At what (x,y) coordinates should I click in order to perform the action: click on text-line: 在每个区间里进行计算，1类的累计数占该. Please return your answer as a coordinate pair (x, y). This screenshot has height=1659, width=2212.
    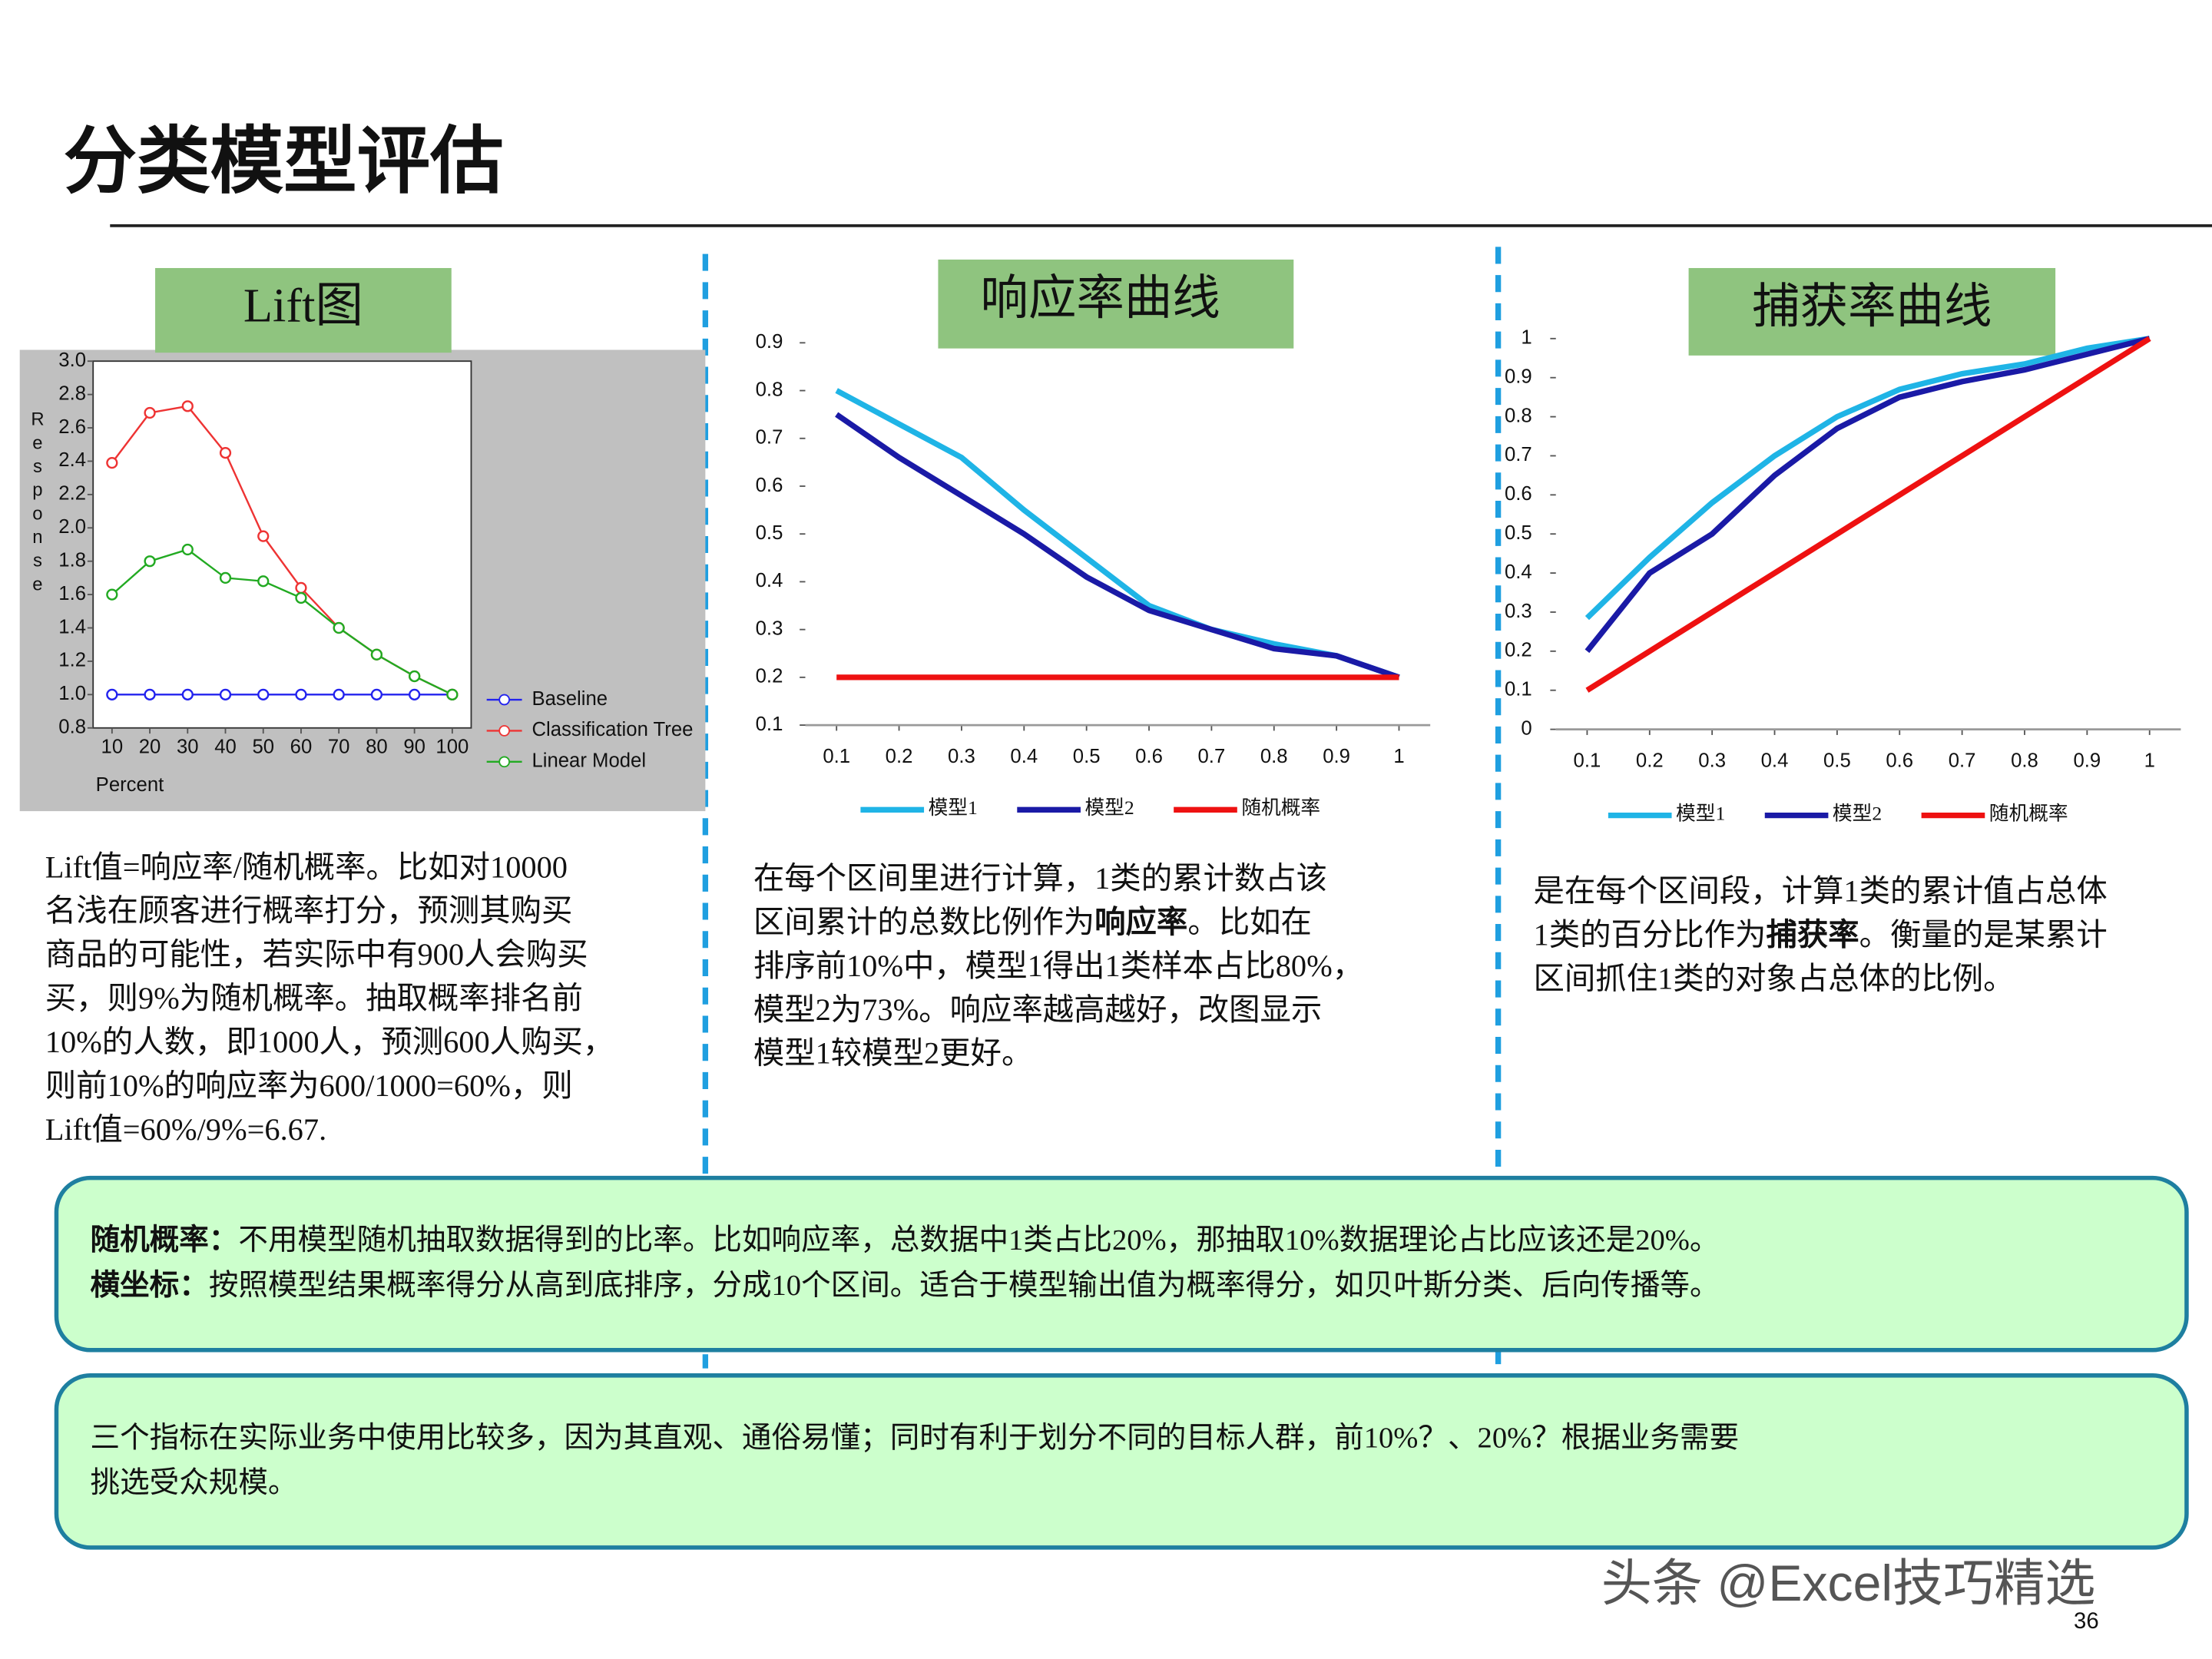
    Looking at the image, I should click on (1040, 878).